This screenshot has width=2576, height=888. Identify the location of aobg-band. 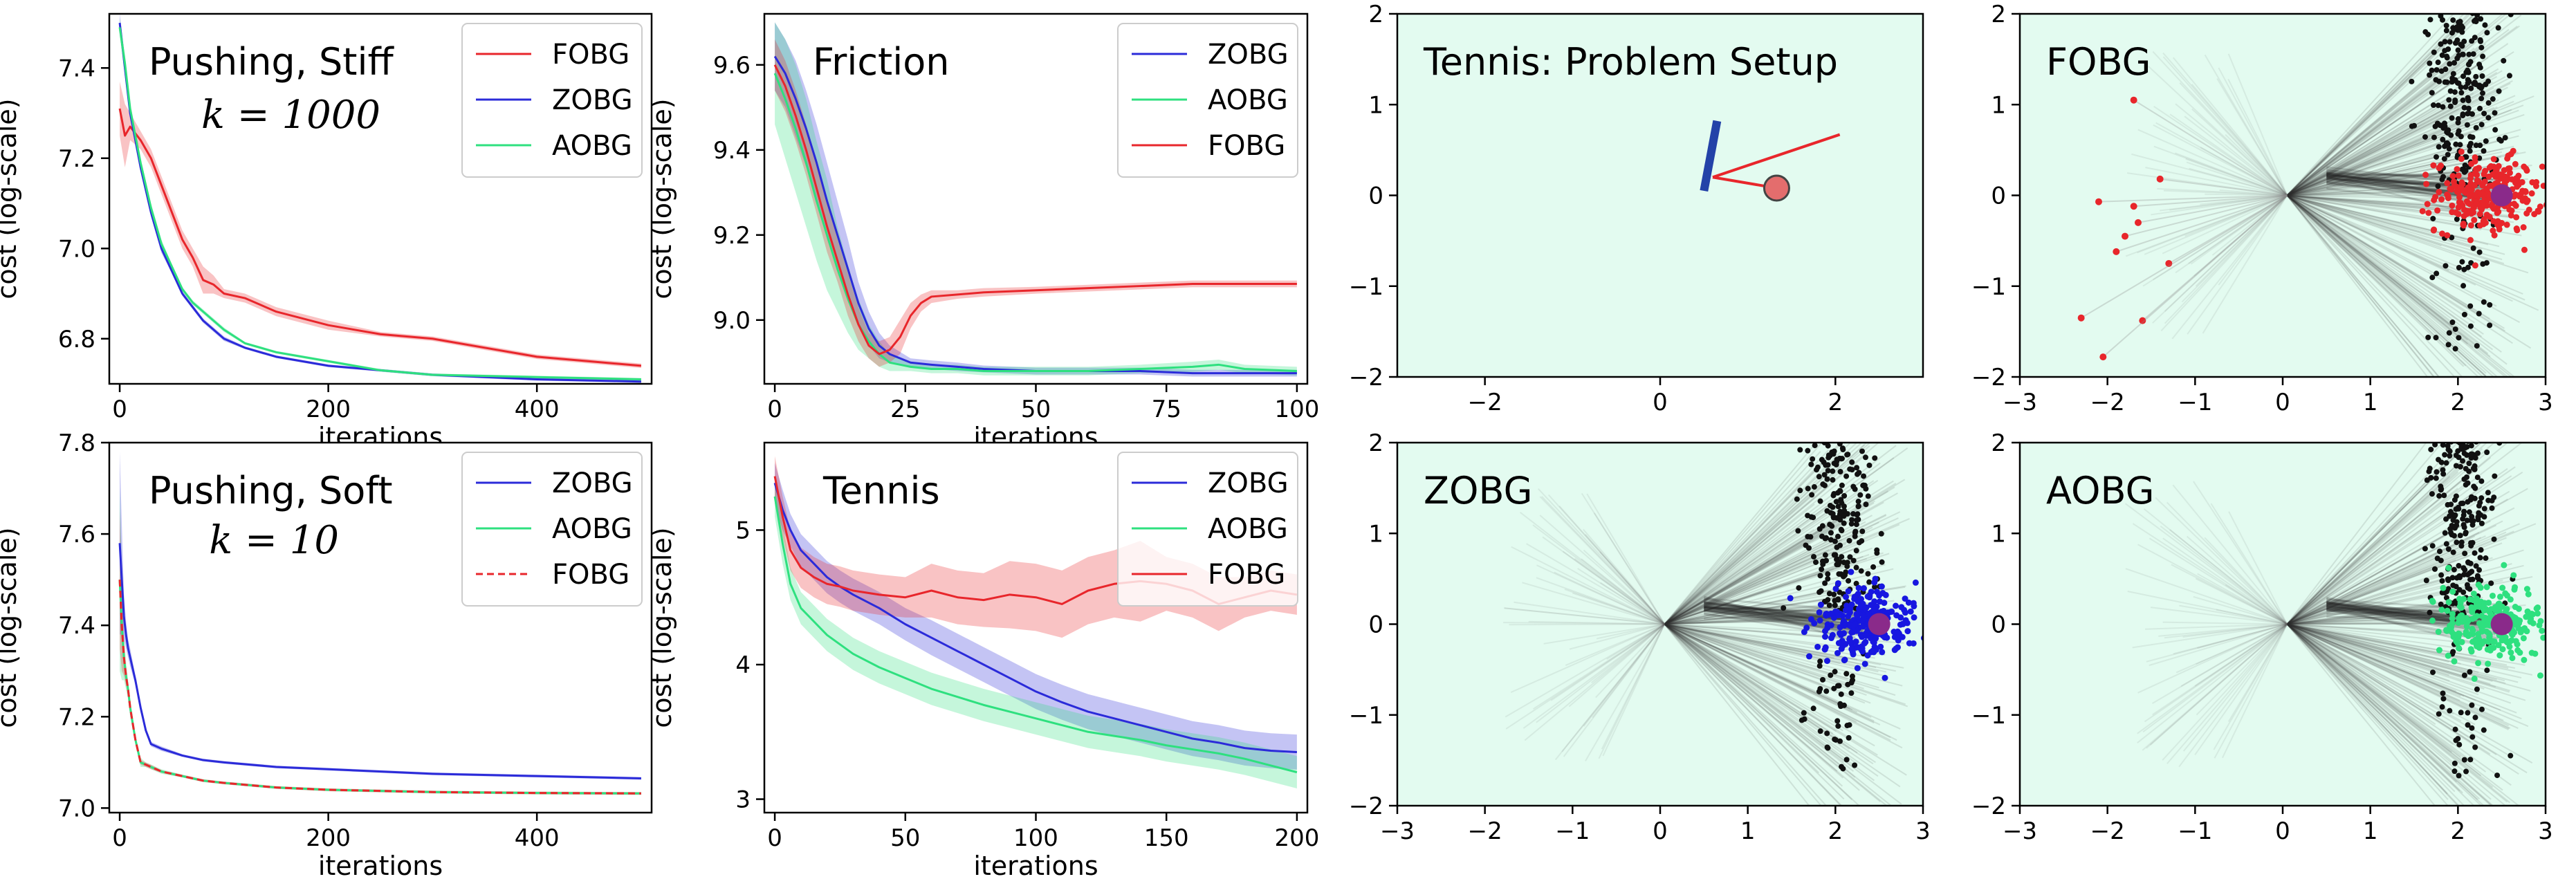
(1036, 632).